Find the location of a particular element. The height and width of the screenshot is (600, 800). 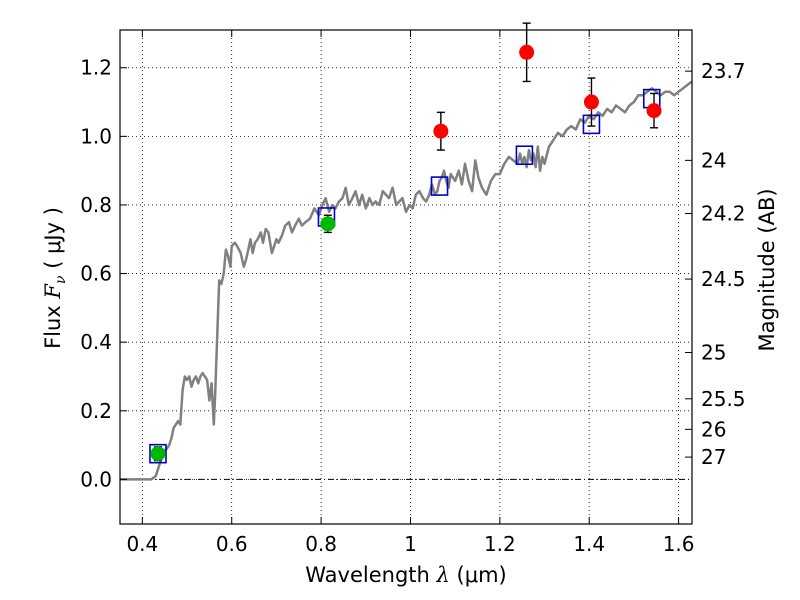

mag-tick-label: 24.2 is located at coordinates (723, 214).